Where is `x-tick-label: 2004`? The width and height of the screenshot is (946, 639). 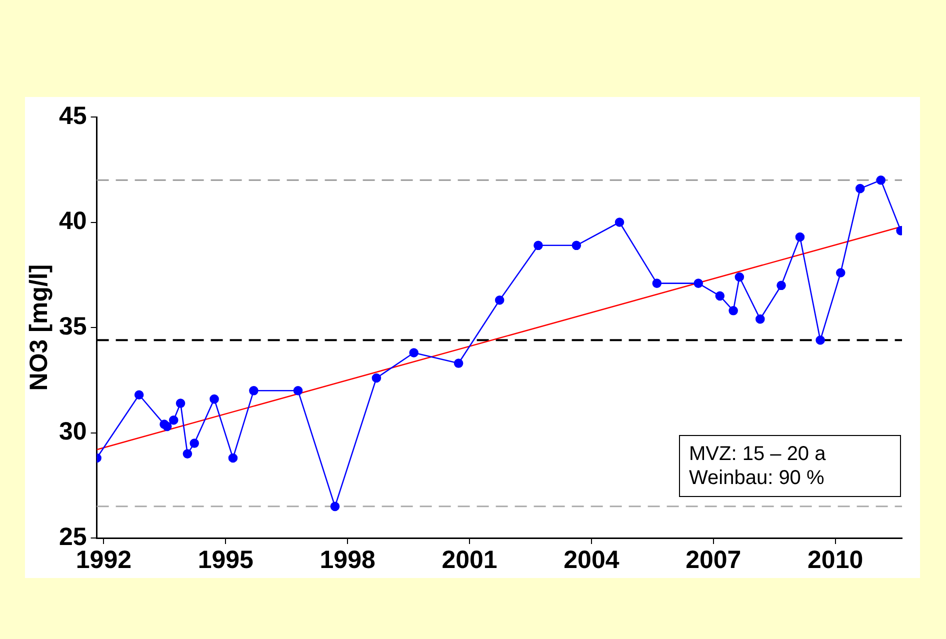 x-tick-label: 2004 is located at coordinates (592, 560).